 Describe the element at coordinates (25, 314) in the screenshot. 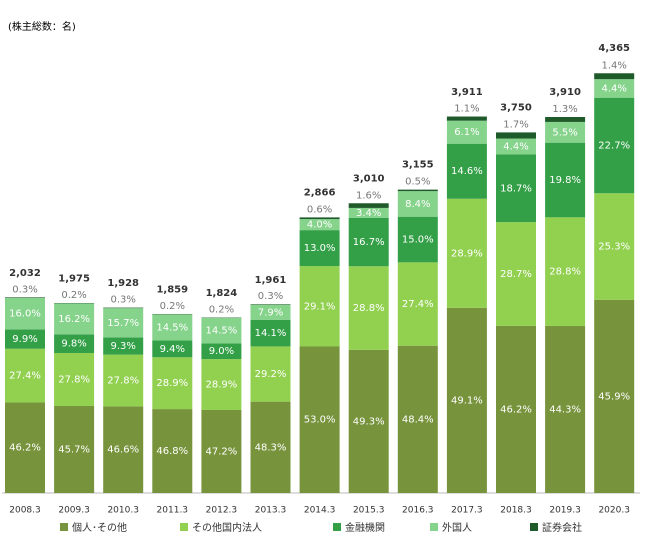

I see `value-label: 16.0%` at that location.